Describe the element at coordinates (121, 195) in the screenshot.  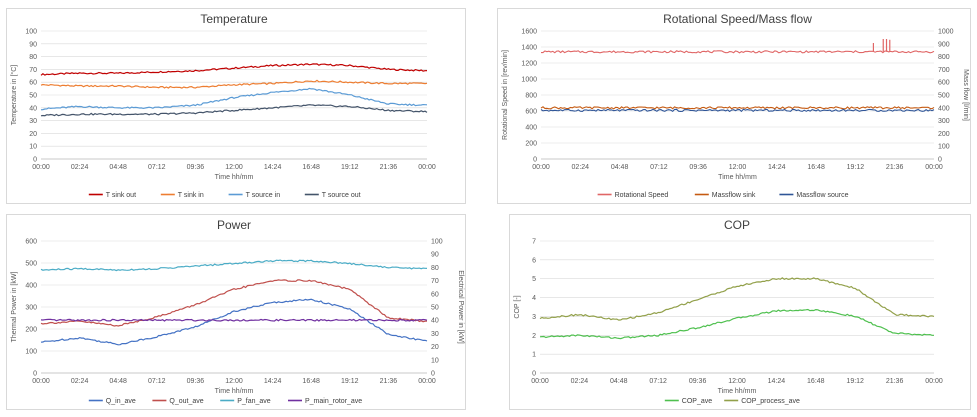
I see `temperature-legend-label: T sink out` at that location.